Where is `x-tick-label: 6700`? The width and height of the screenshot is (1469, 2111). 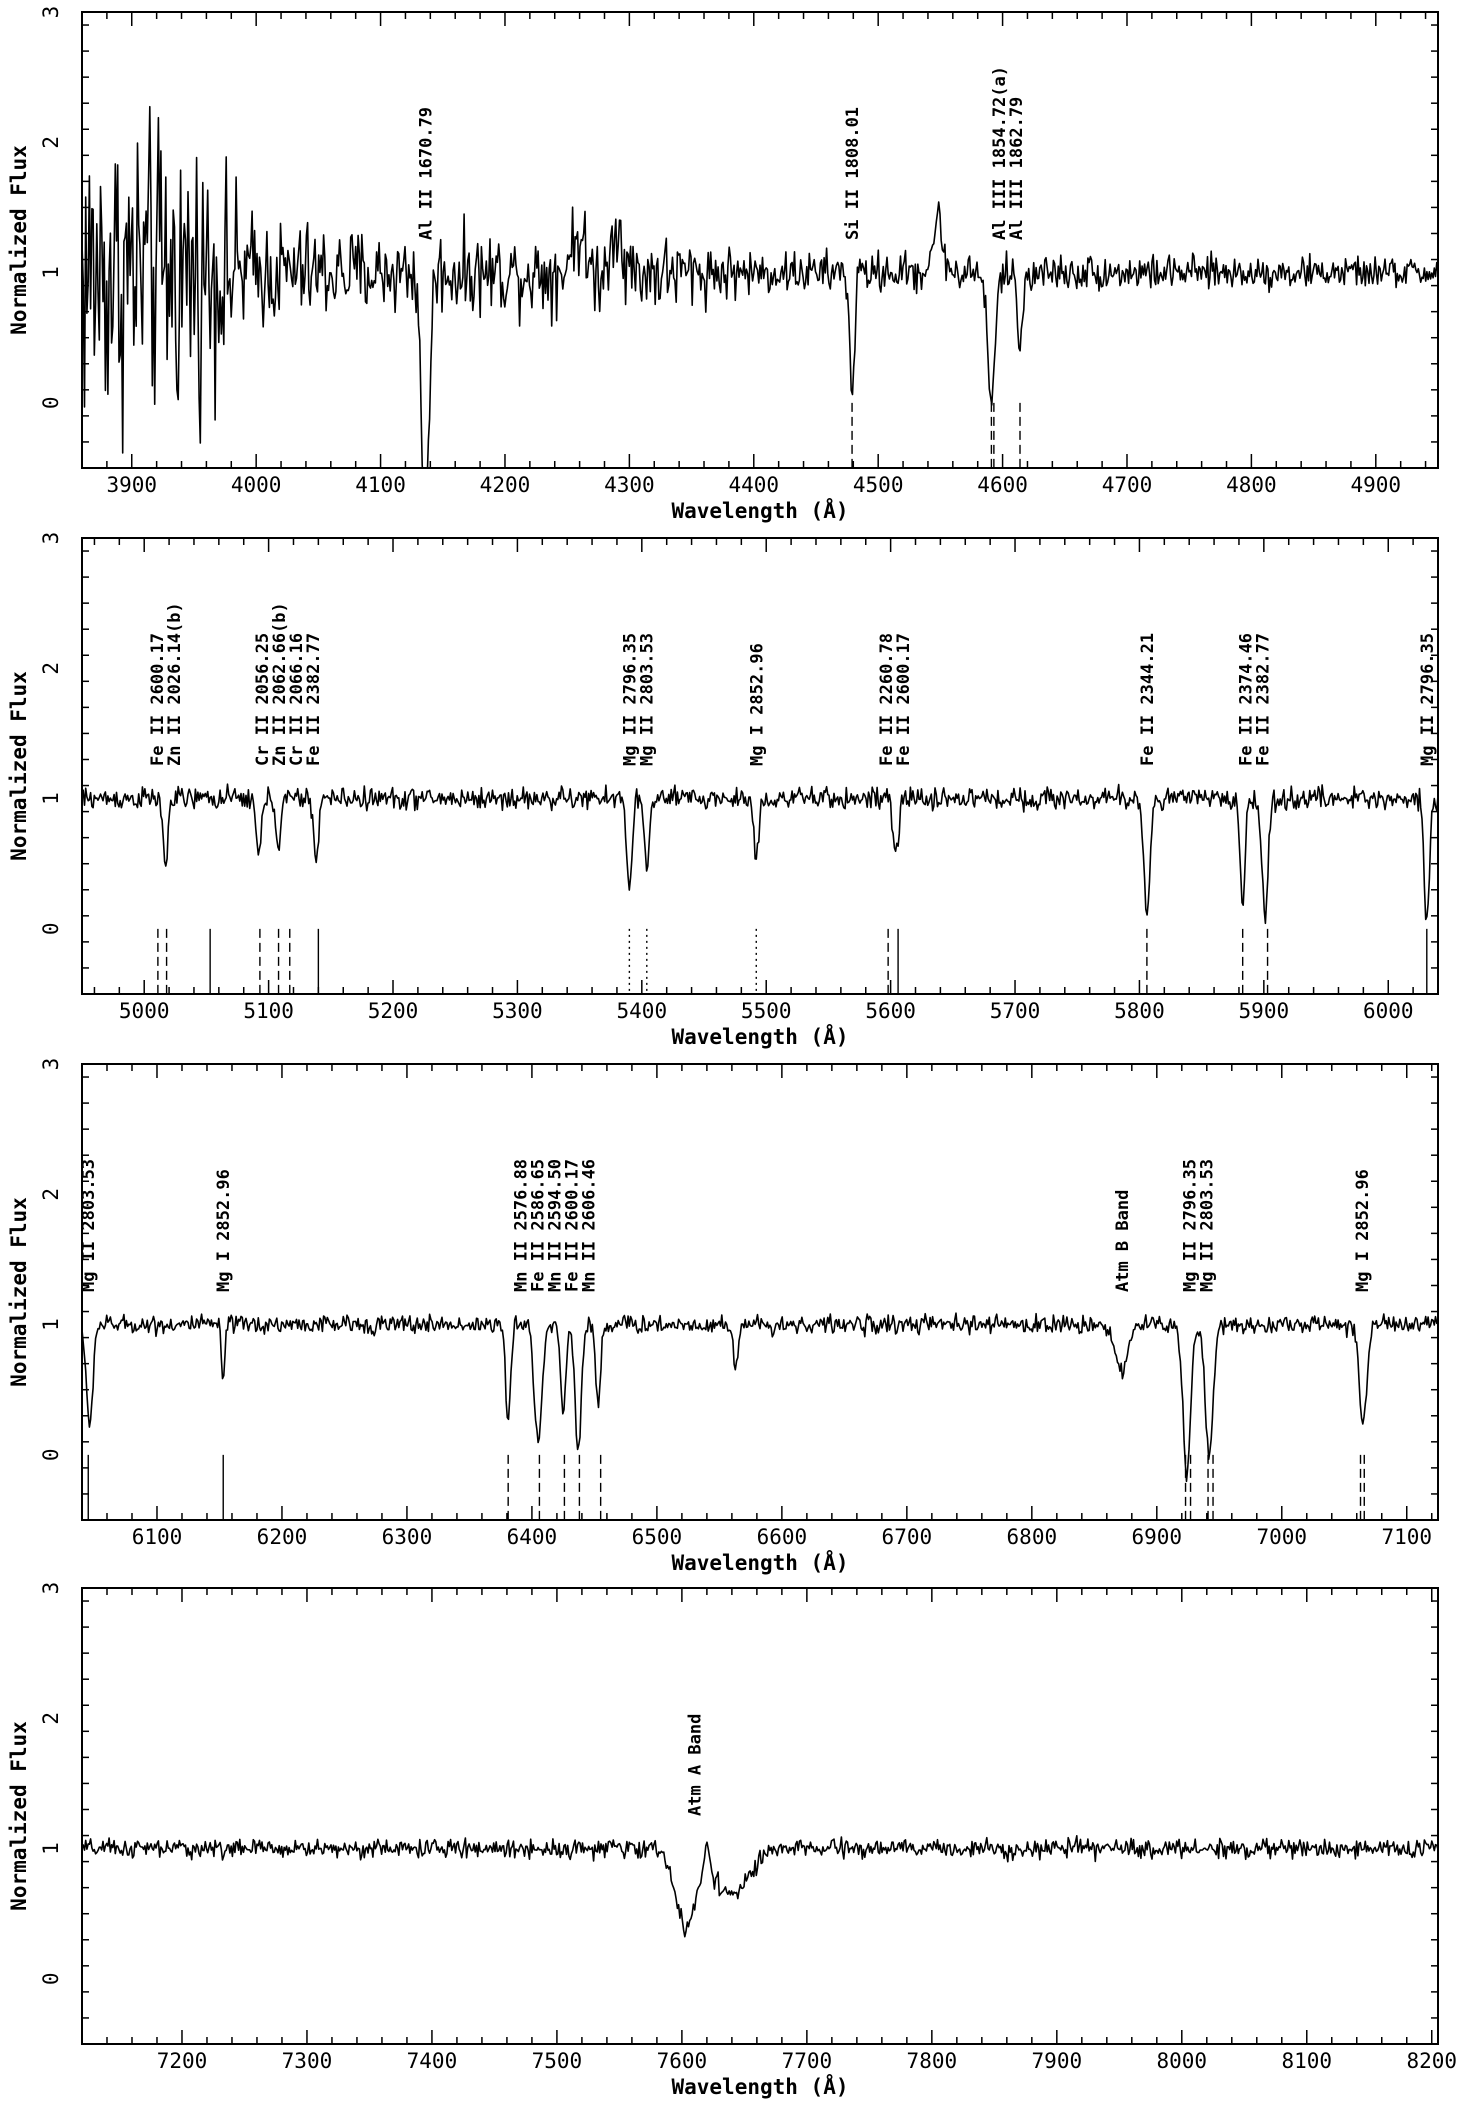
x-tick-label: 6700 is located at coordinates (907, 1537).